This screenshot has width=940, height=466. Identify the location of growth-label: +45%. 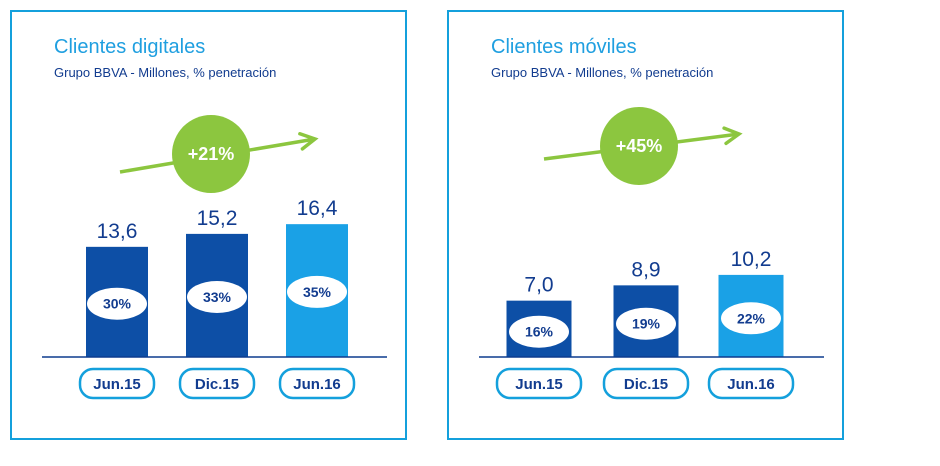
(639, 146).